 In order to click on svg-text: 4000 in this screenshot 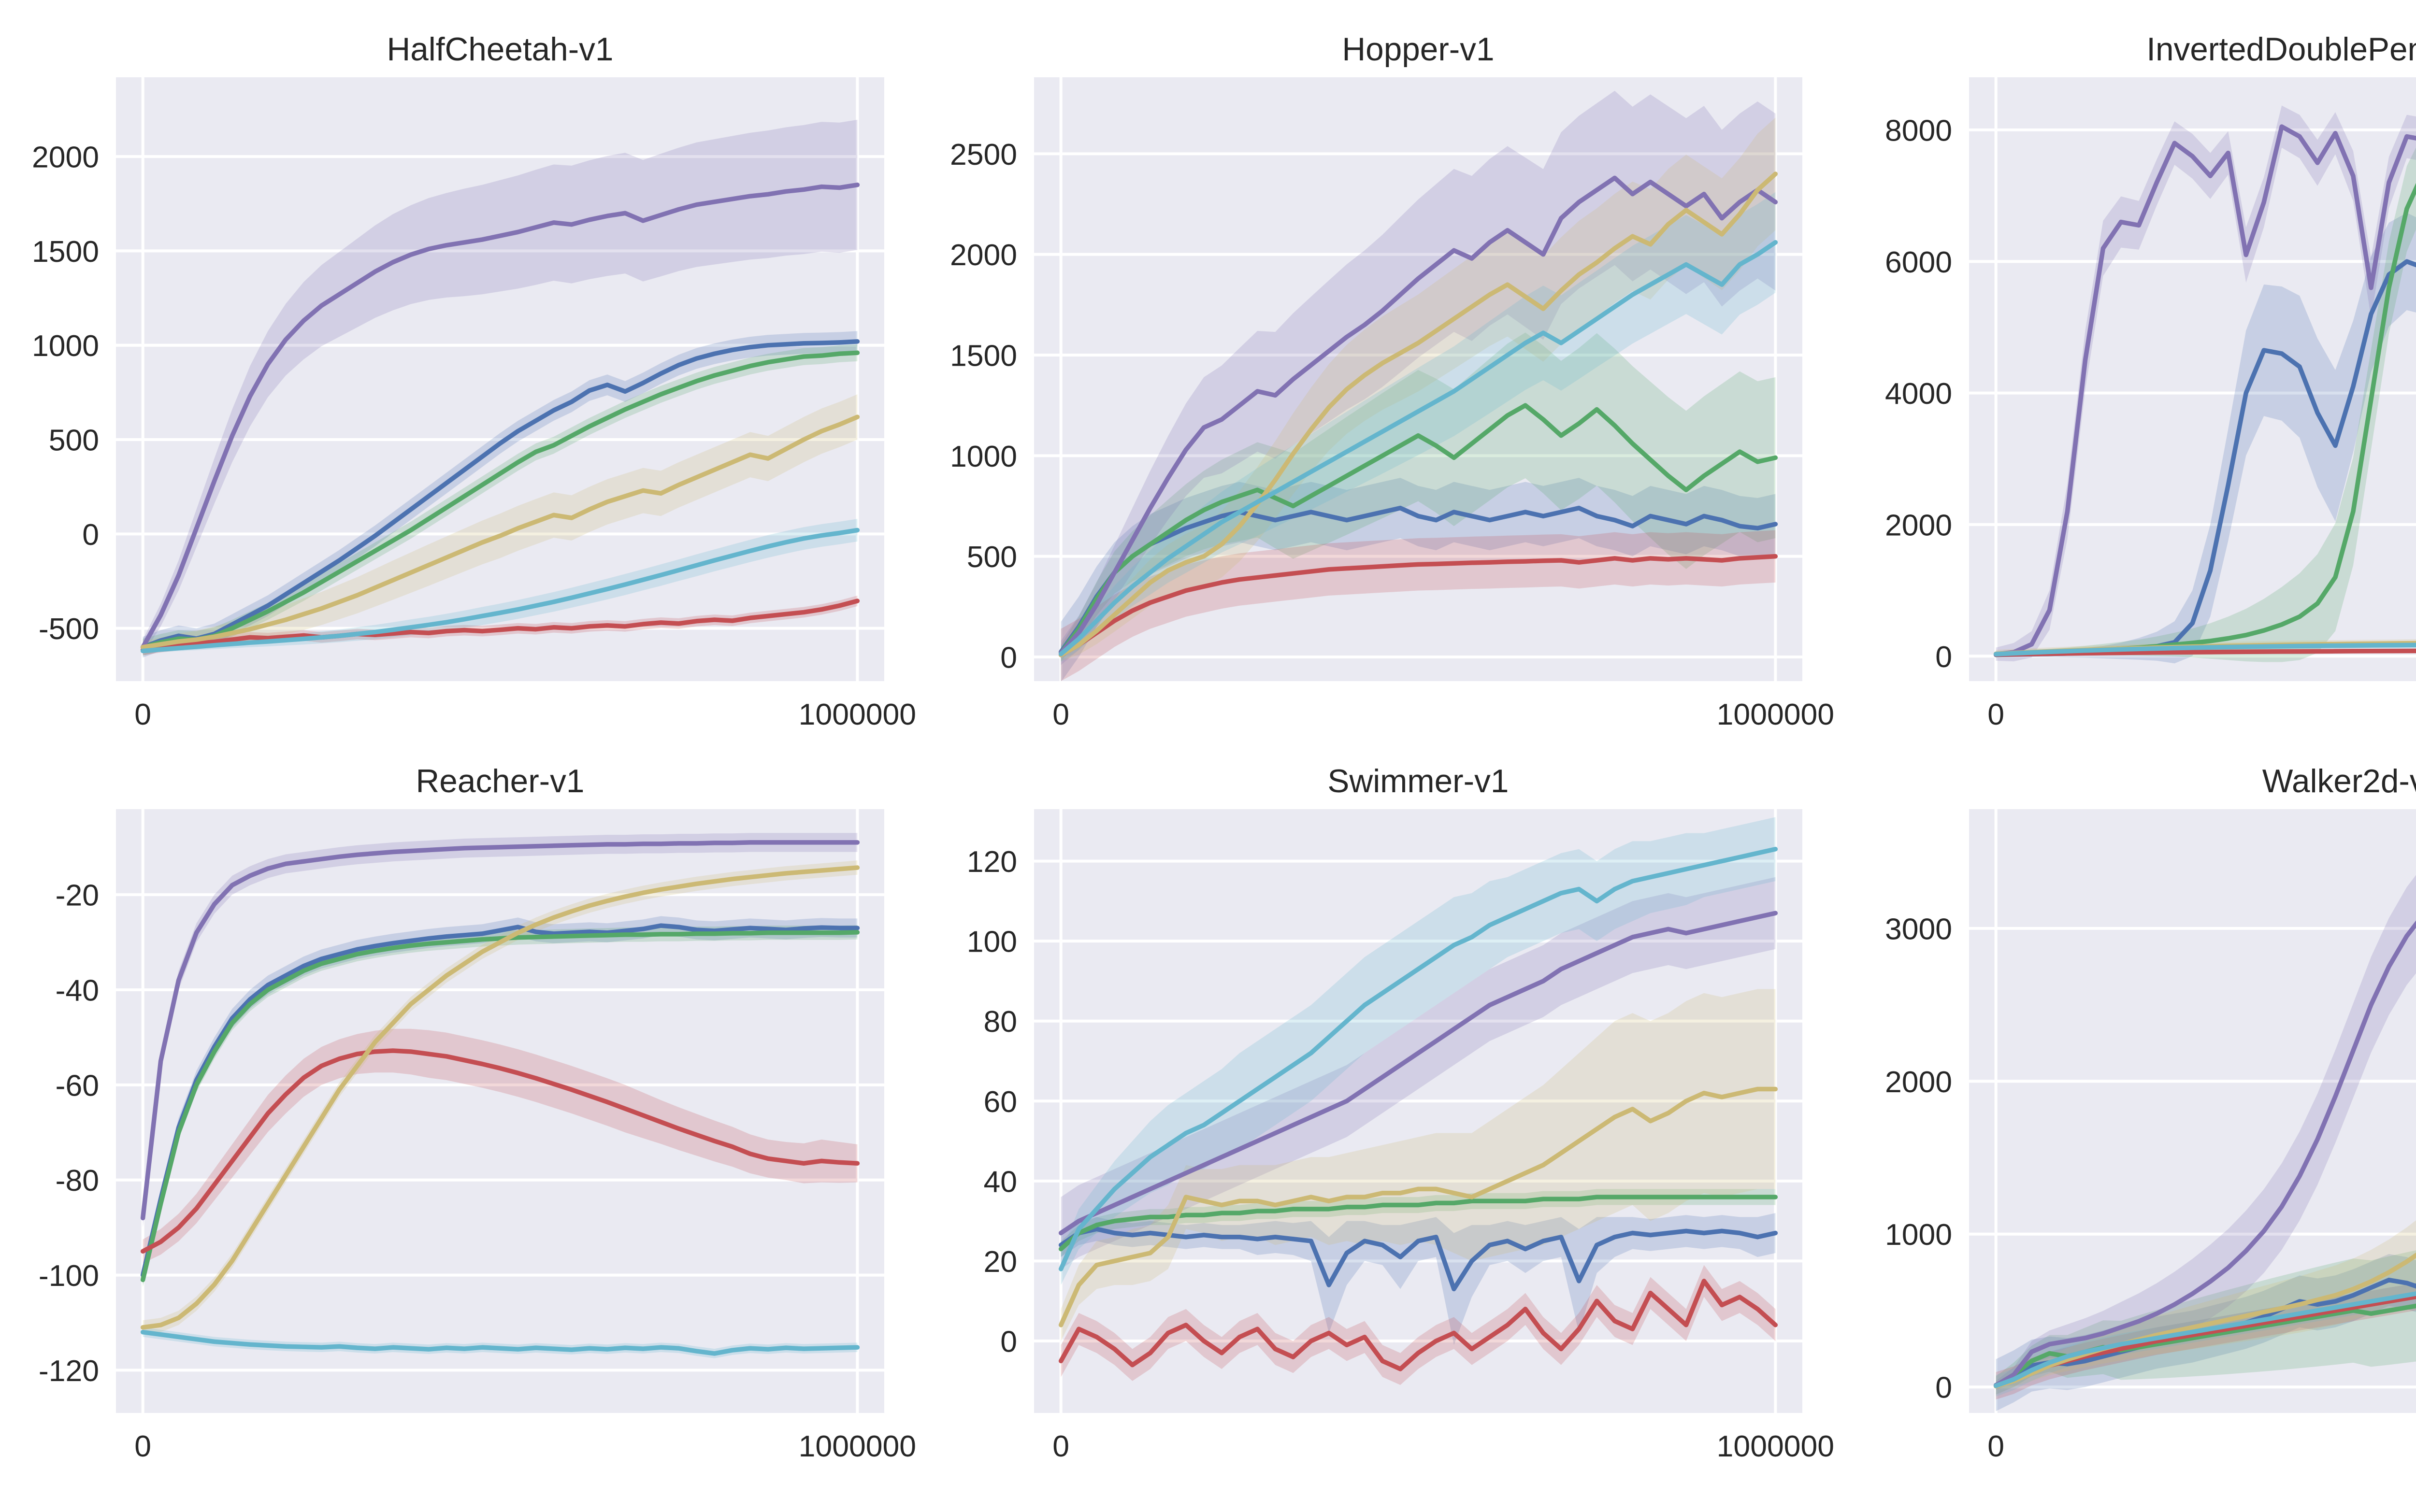, I will do `click(1918, 394)`.